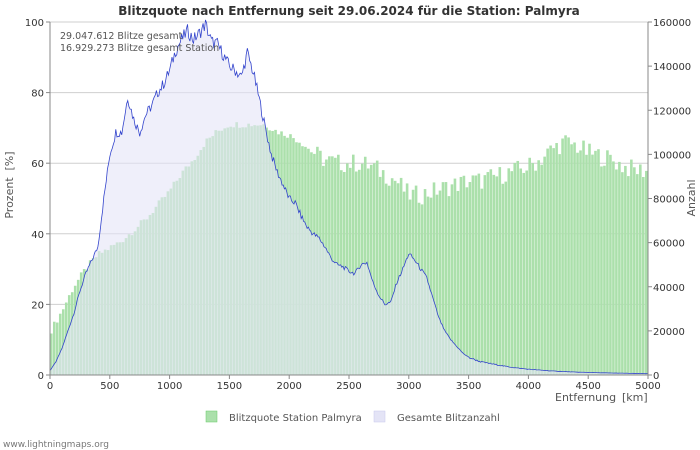 This screenshot has width=700, height=450. Describe the element at coordinates (41, 376) in the screenshot. I see `y-left-tick-label-0: 0` at that location.